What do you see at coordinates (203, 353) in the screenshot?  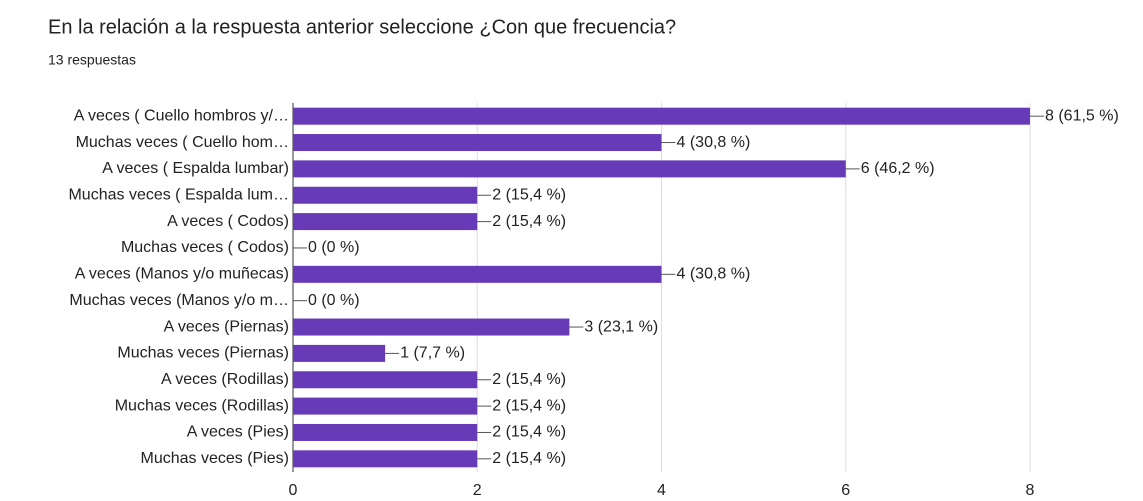 I see `y-tick-label: Muchas veces (Piernas)` at bounding box center [203, 353].